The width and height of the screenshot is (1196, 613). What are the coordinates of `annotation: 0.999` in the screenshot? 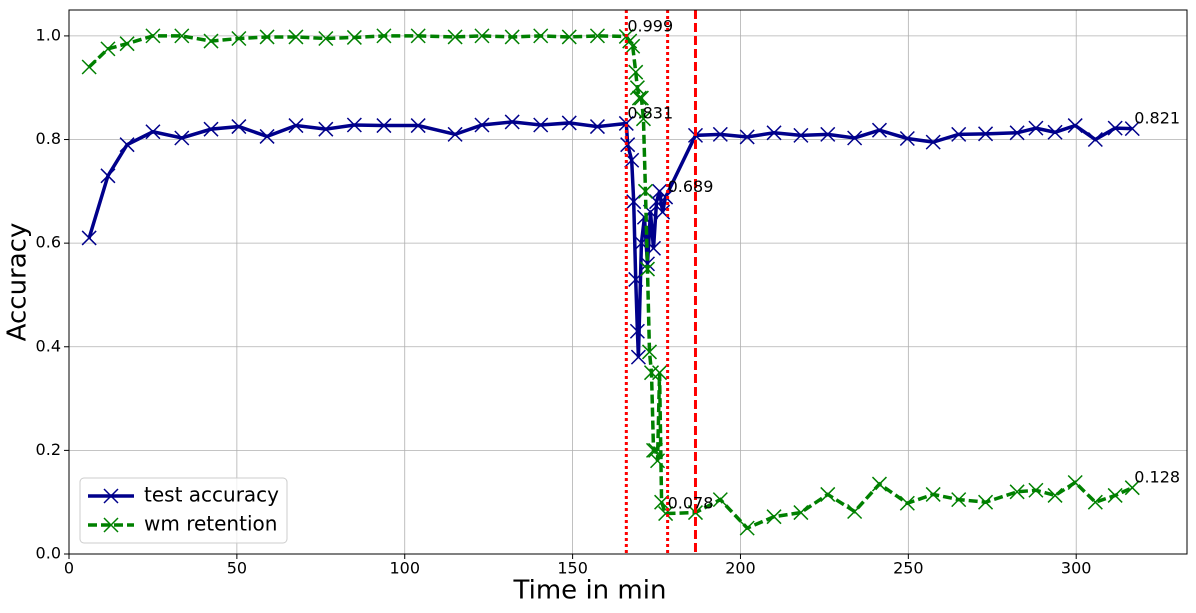 It's located at (650, 25).